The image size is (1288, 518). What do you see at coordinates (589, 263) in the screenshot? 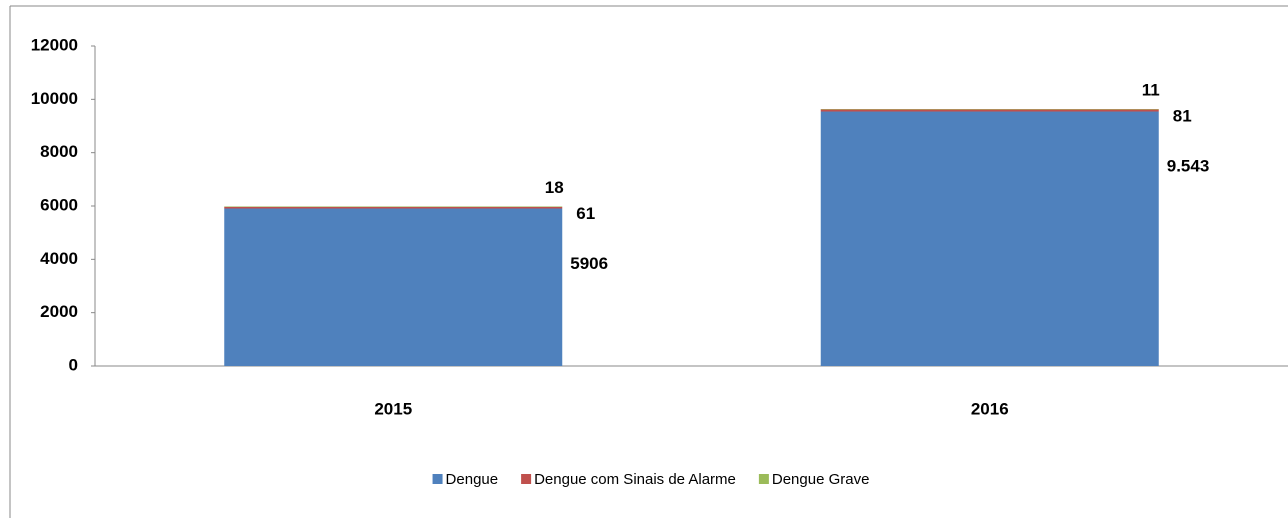
I see `data-label: 5906` at bounding box center [589, 263].